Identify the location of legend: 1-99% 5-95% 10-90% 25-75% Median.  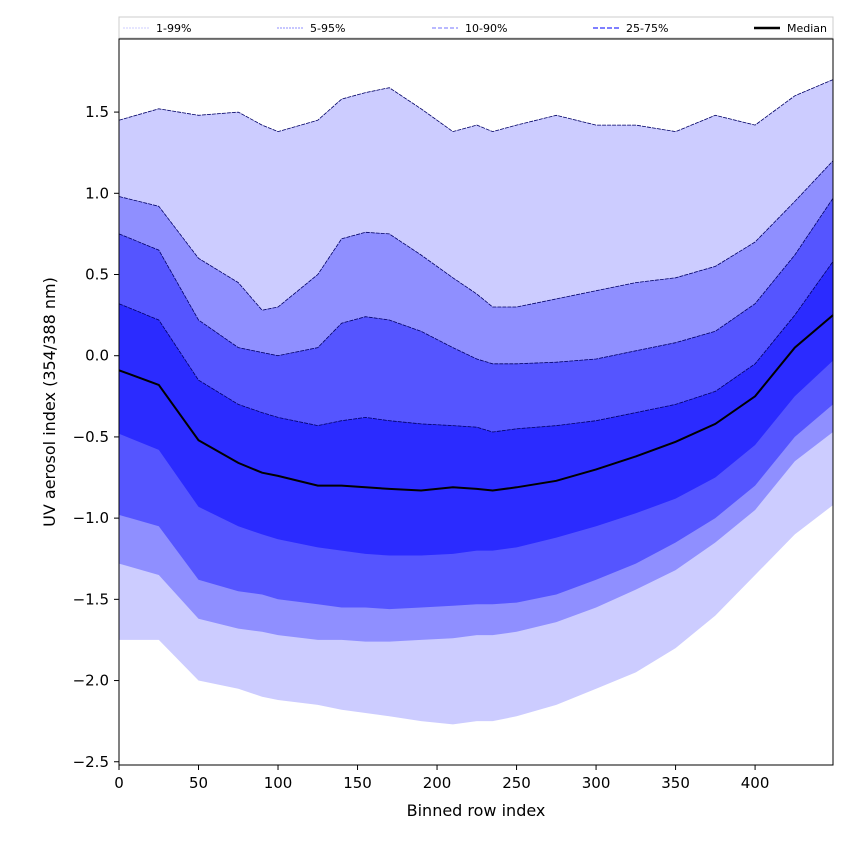
(476, 27).